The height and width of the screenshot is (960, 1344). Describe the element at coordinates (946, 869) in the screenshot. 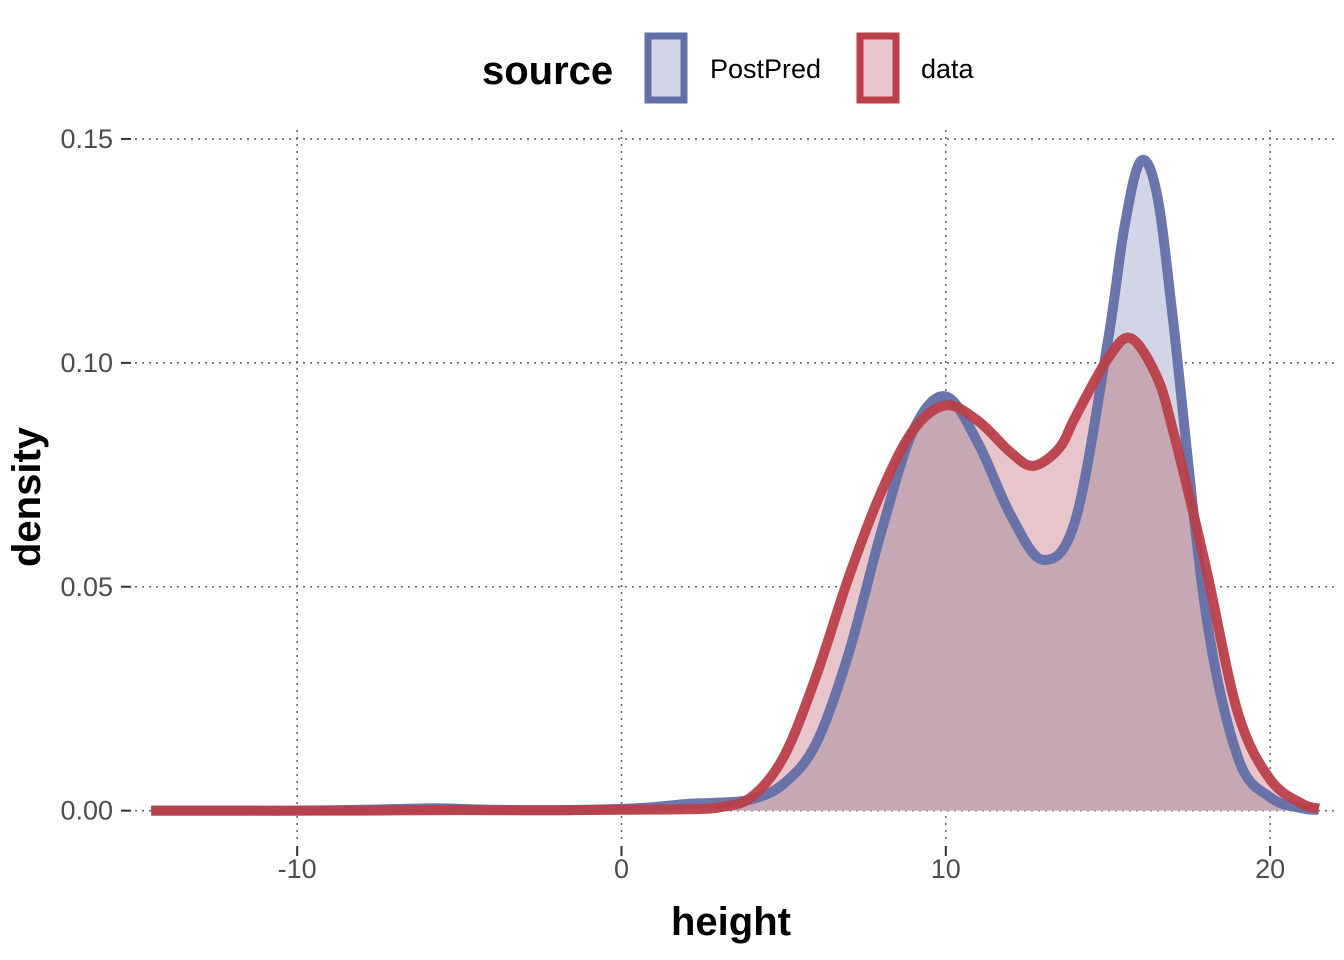

I see `x-tick-label: 10` at that location.